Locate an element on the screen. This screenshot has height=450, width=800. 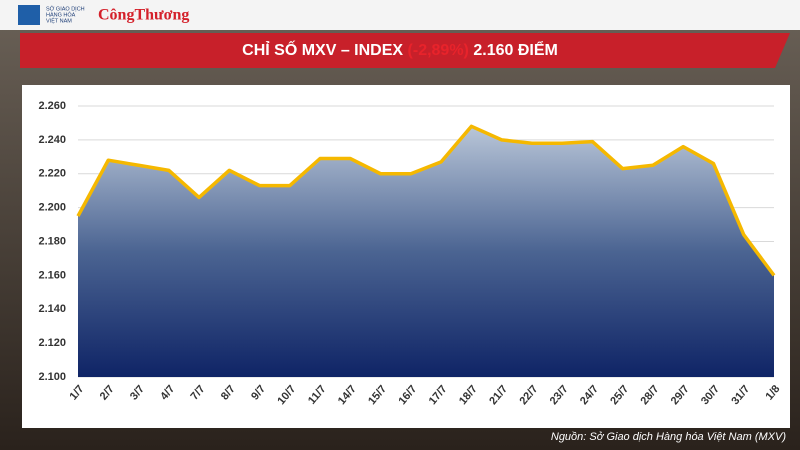
brand: CôngThương is located at coordinates (143, 15).